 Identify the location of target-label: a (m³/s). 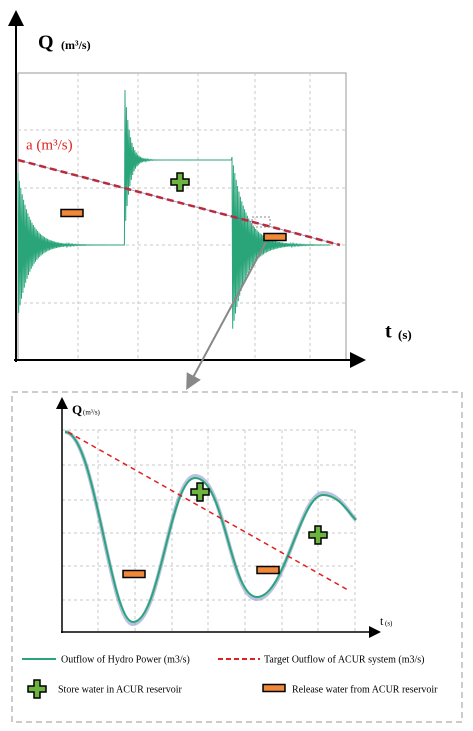
(49, 145).